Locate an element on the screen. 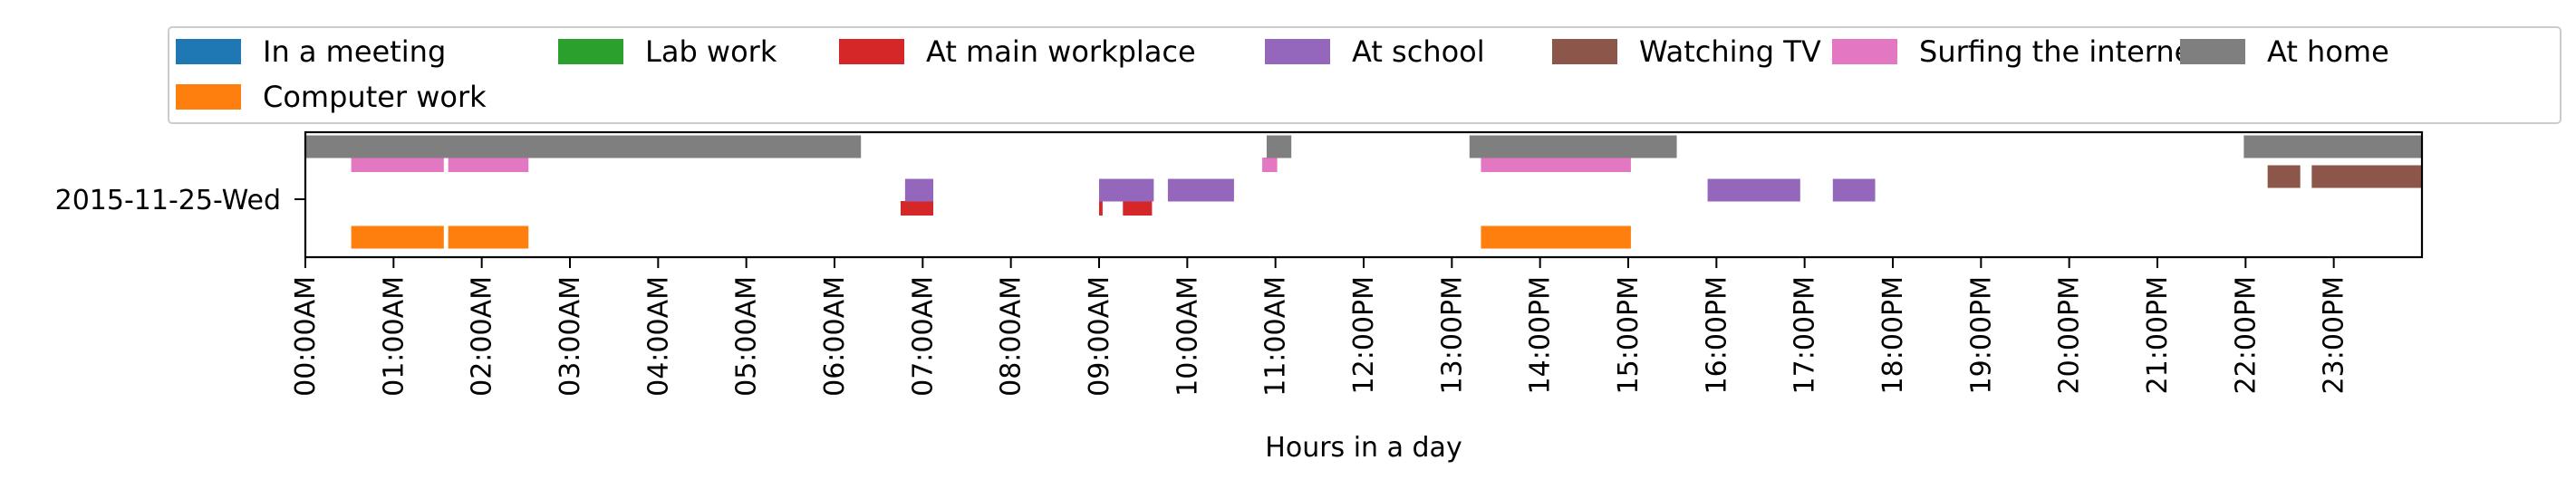  x-tick-label: 08:00AM is located at coordinates (1012, 336).